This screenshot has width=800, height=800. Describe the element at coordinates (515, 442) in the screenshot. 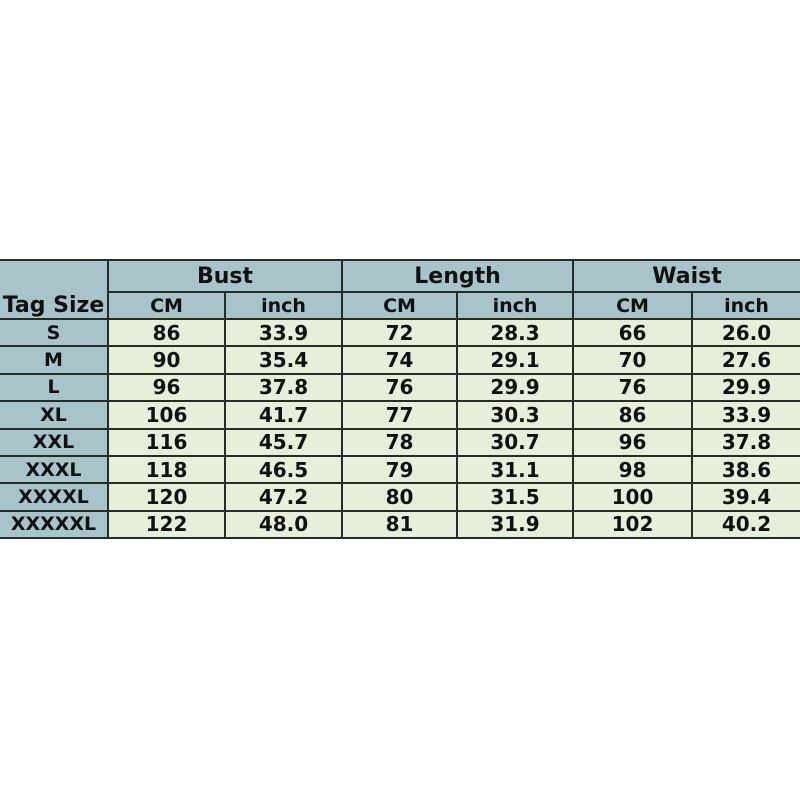

I see `length-inch-value: 30.7` at that location.